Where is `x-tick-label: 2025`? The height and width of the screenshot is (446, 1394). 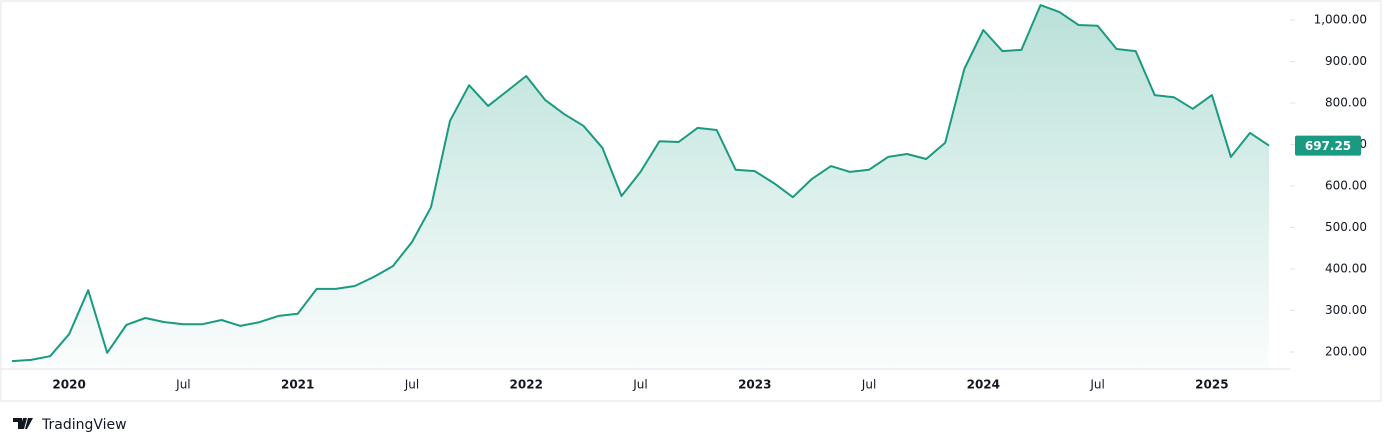
x-tick-label: 2025 is located at coordinates (1211, 385).